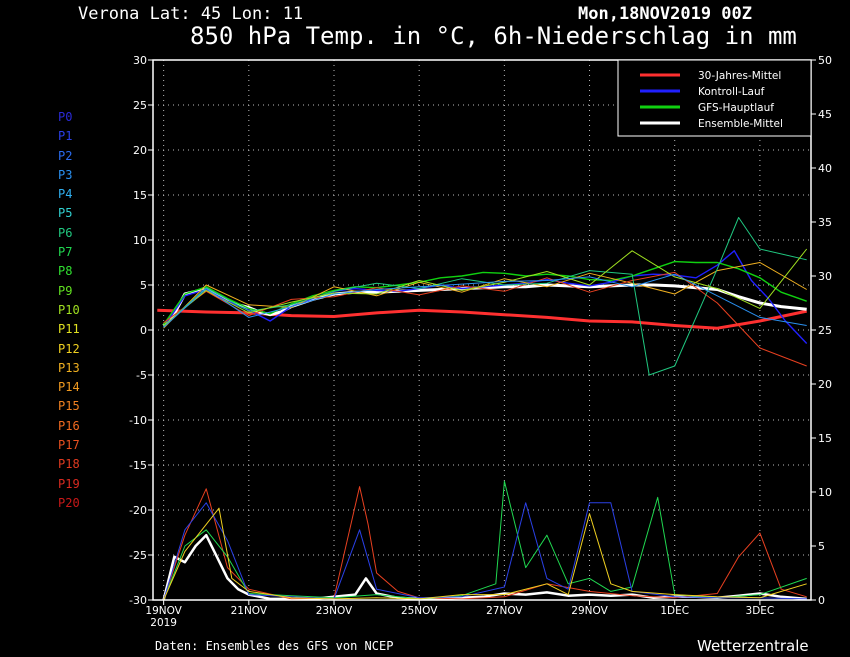 This screenshot has height=657, width=850. I want to click on location-label: Verona Lat: 45 Lon: 11, so click(191, 14).